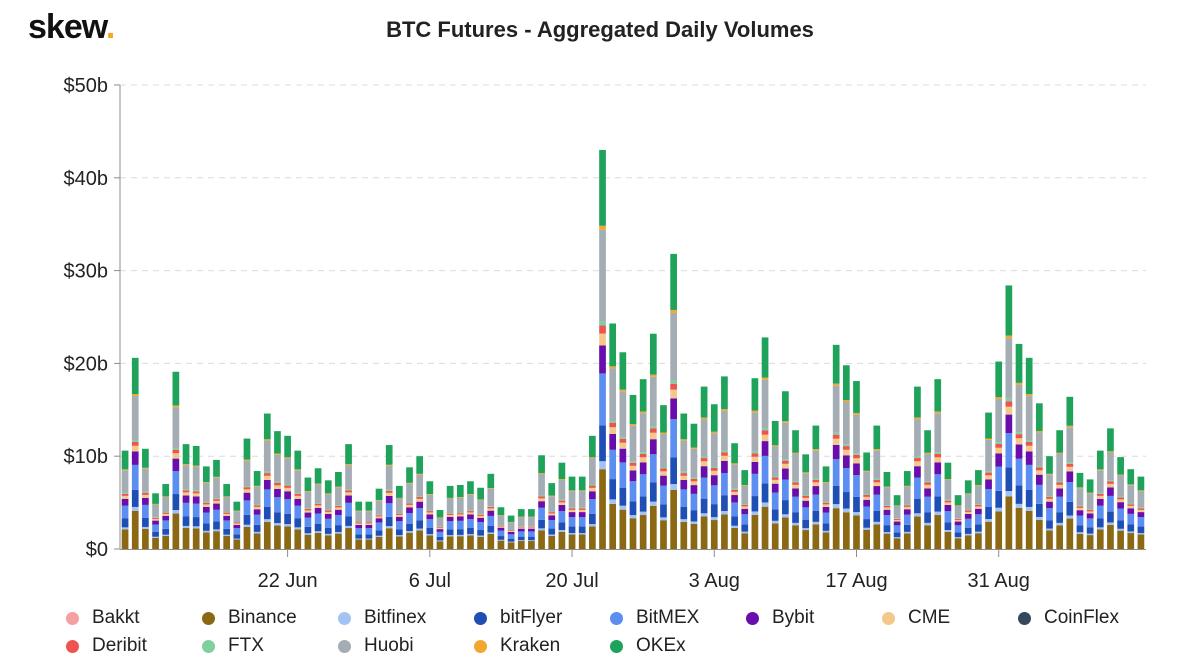 This screenshot has width=1200, height=670. What do you see at coordinates (106, 646) in the screenshot?
I see `legend-item-deribit: Deribit` at bounding box center [106, 646].